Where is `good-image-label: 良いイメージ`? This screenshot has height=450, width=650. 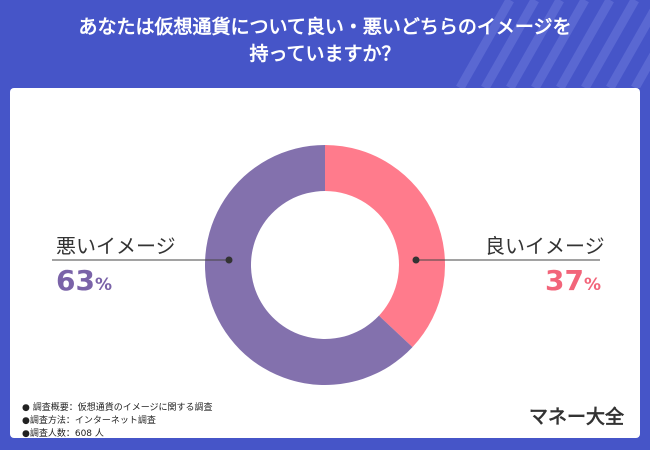 good-image-label: 良いイメージ is located at coordinates (545, 246).